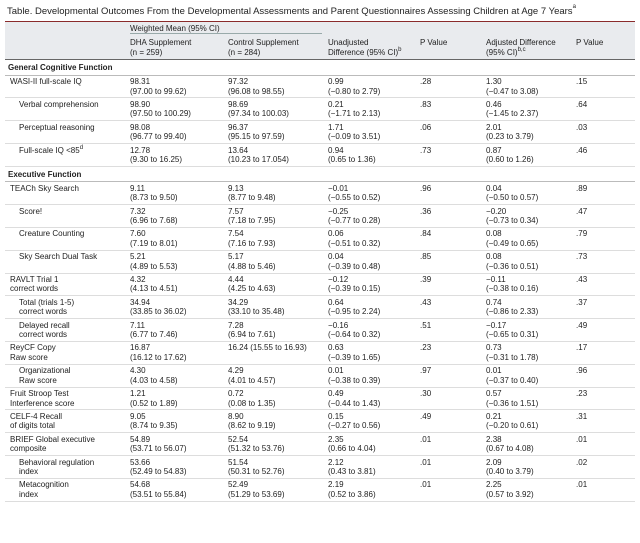  Describe the element at coordinates (426, 104) in the screenshot. I see `text-line: .83` at that location.